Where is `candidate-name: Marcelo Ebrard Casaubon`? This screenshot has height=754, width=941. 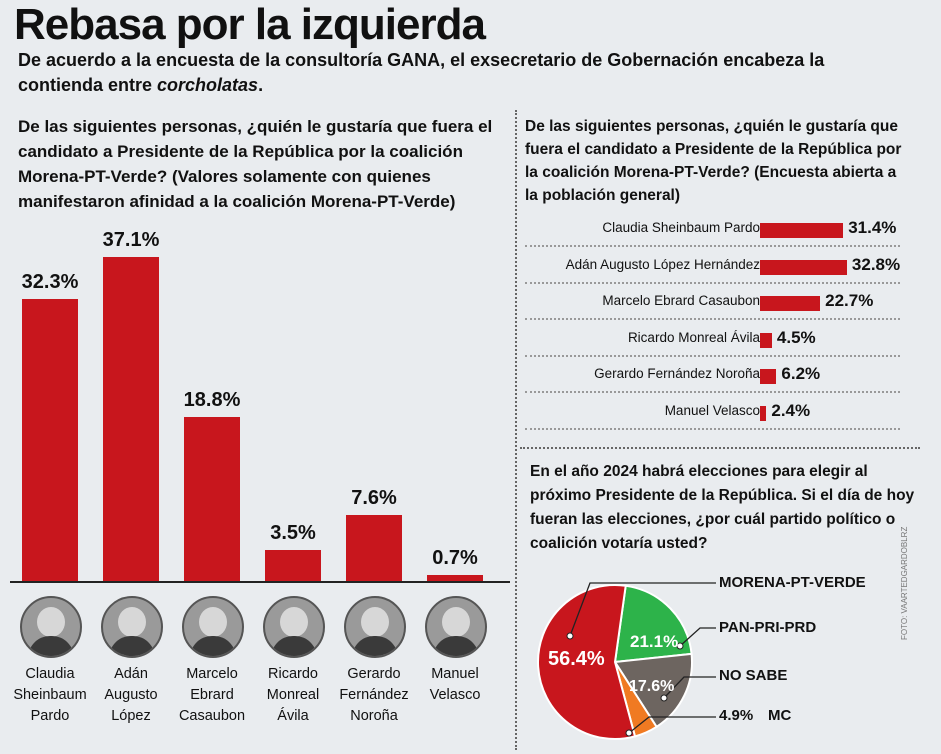 candidate-name: Marcelo Ebrard Casaubon is located at coordinates (212, 695).